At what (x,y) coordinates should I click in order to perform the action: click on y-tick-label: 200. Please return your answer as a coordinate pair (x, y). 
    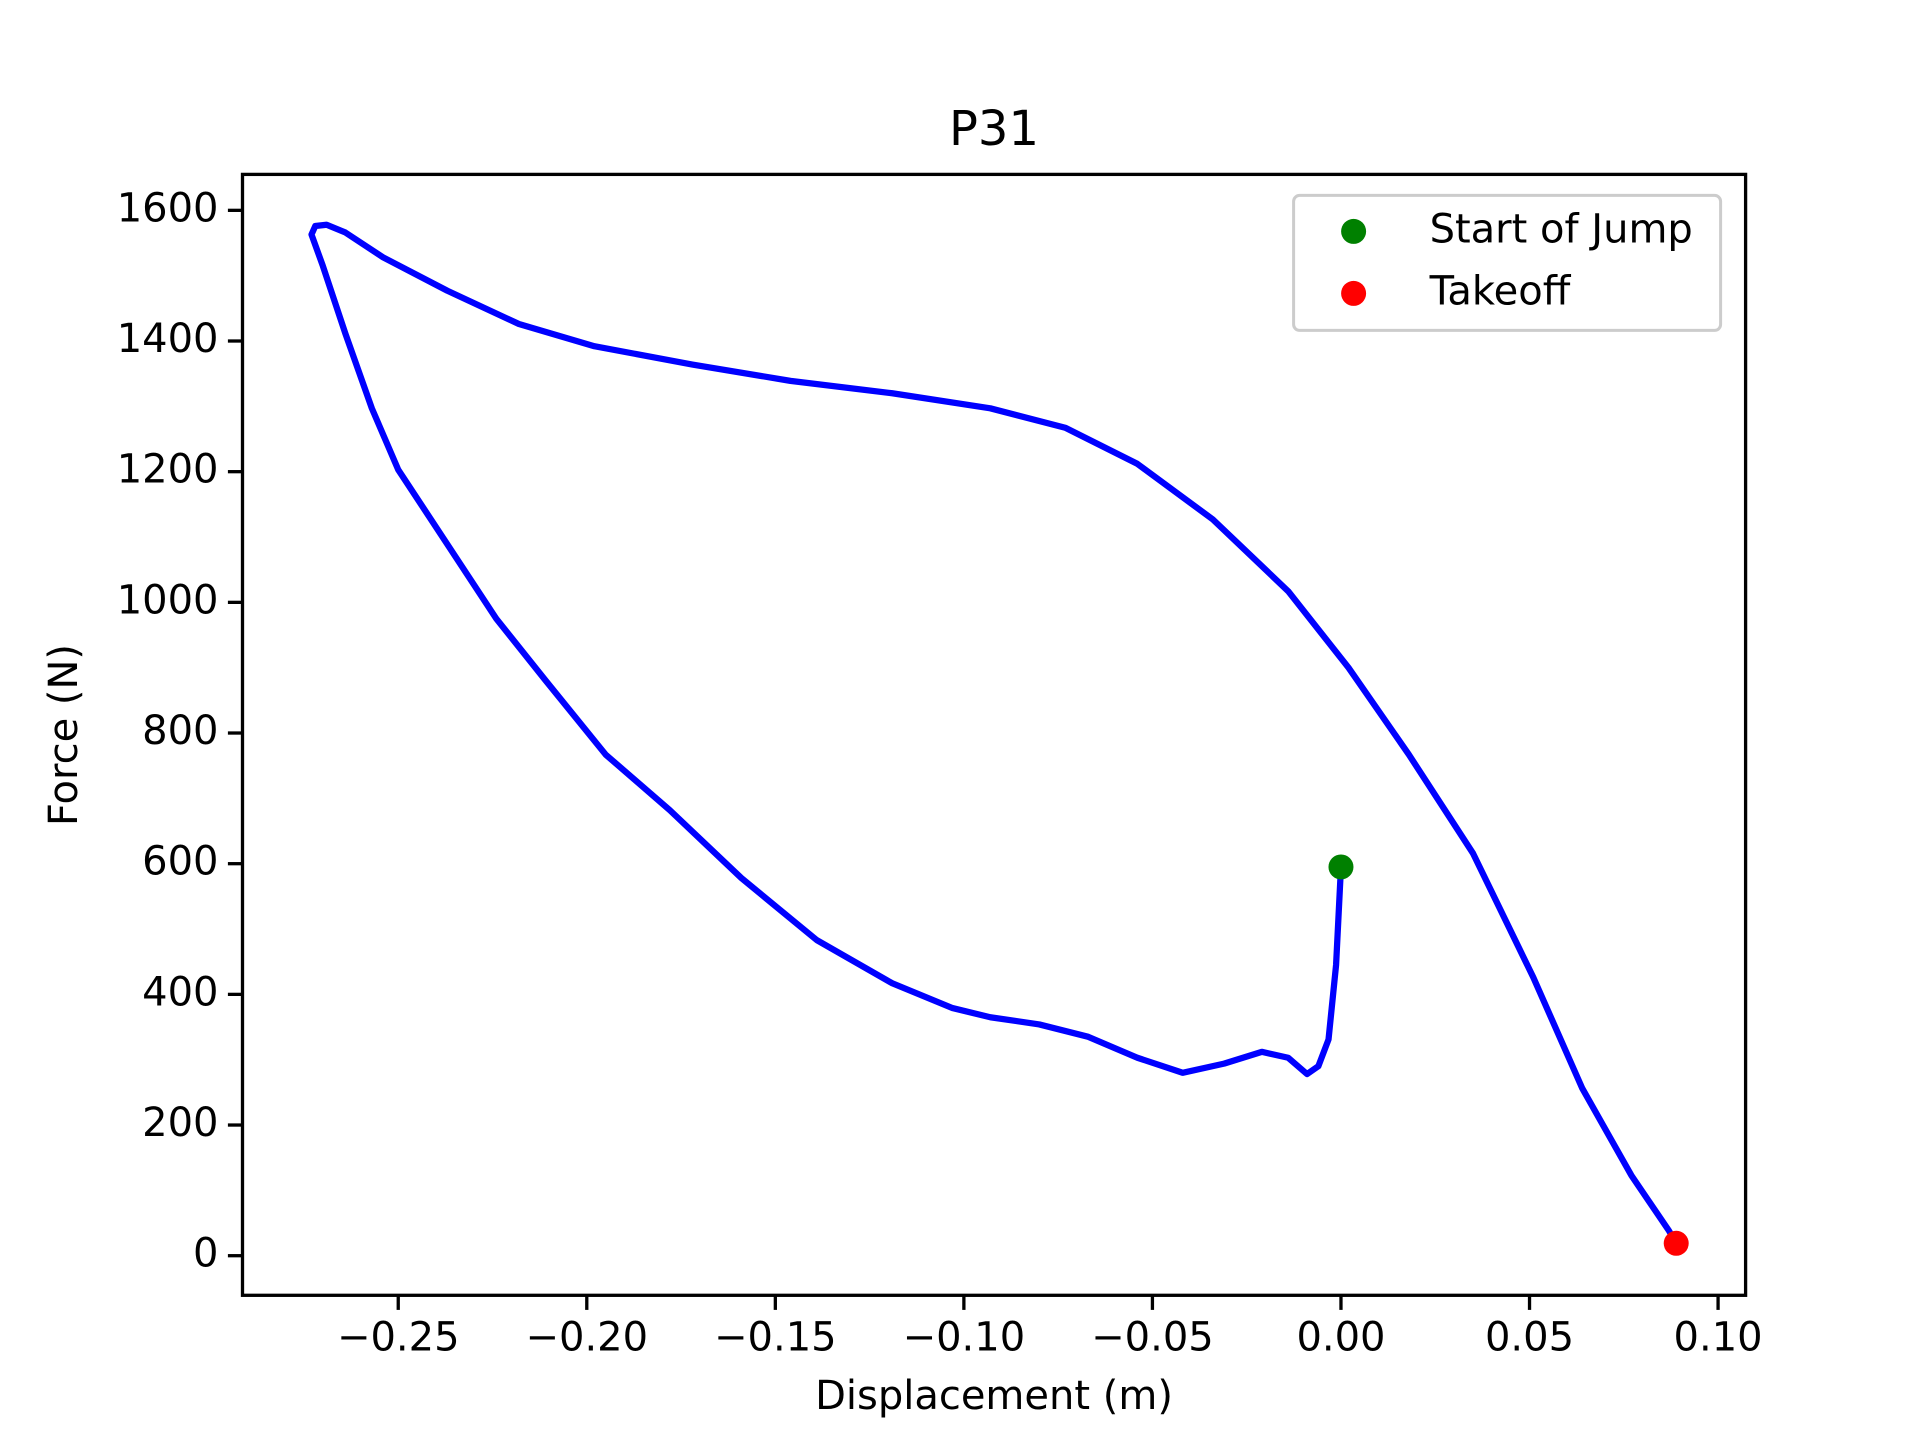
    Looking at the image, I should click on (180, 1123).